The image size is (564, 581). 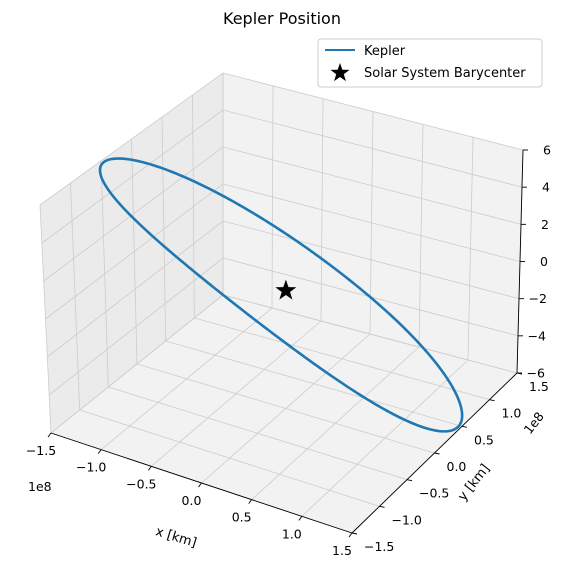 I want to click on z-tick-label: −2, so click(x=538, y=298).